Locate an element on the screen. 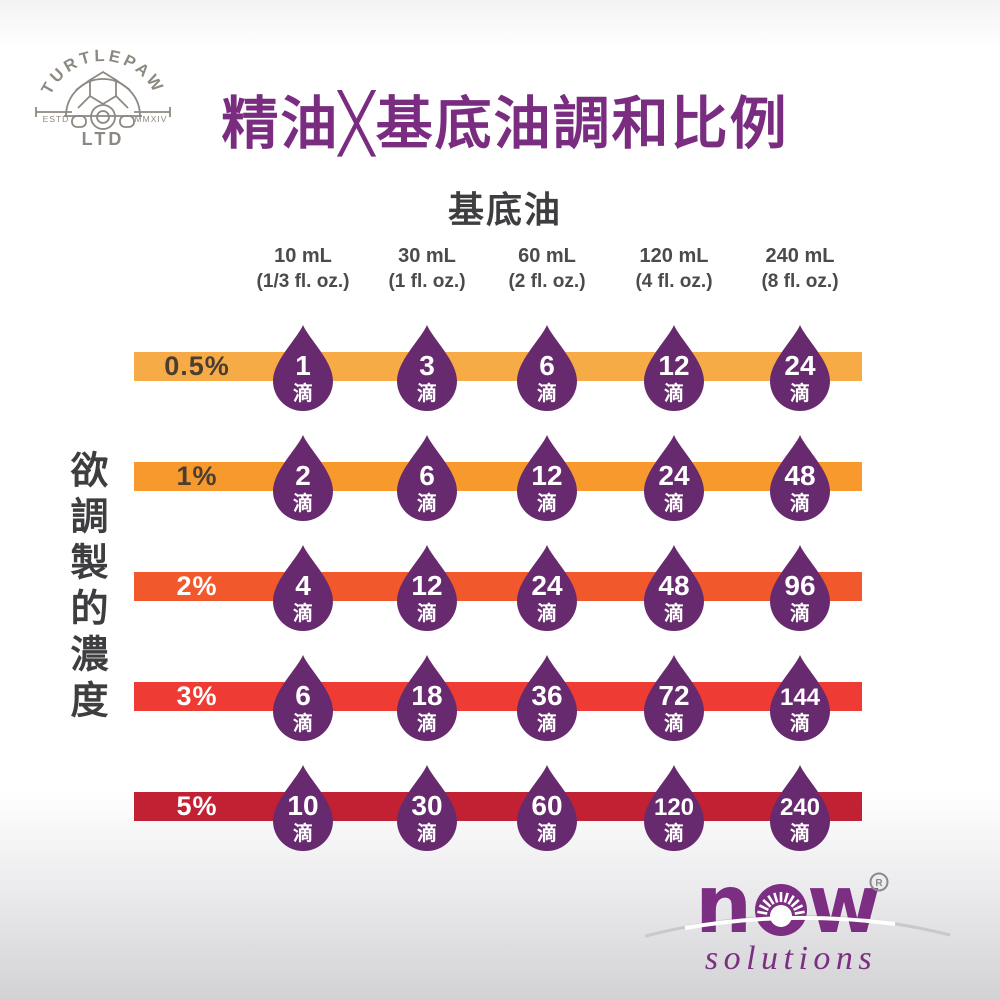  concentration-bar: 0.5% is located at coordinates (498, 366).